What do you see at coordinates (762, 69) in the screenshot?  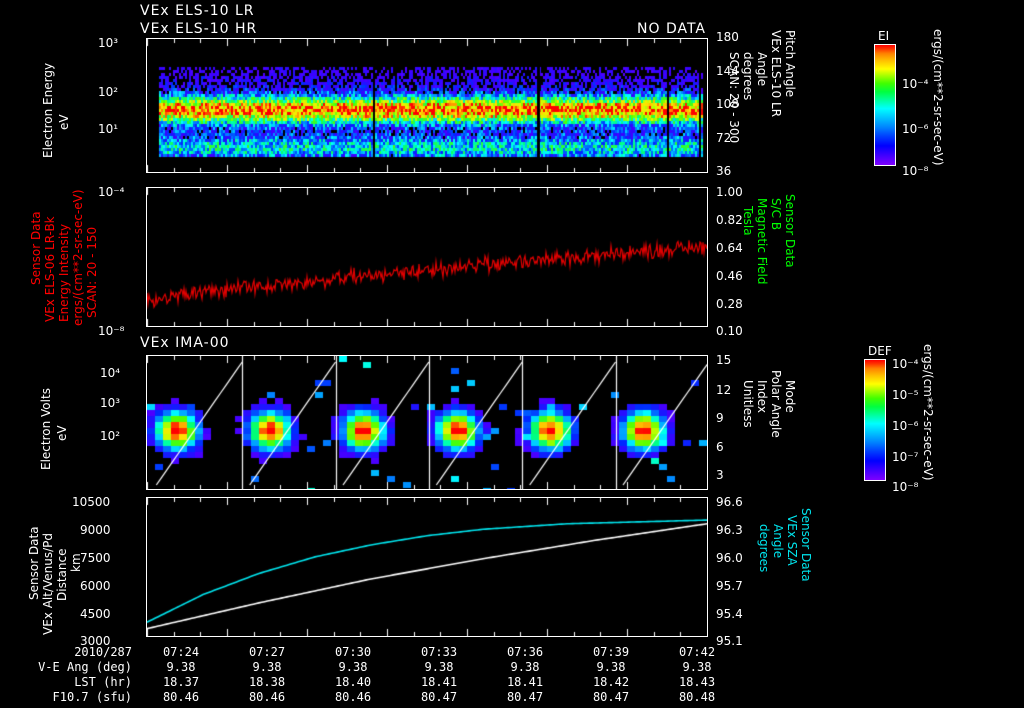 I see `panel1-right-label-angle: Angle` at bounding box center [762, 69].